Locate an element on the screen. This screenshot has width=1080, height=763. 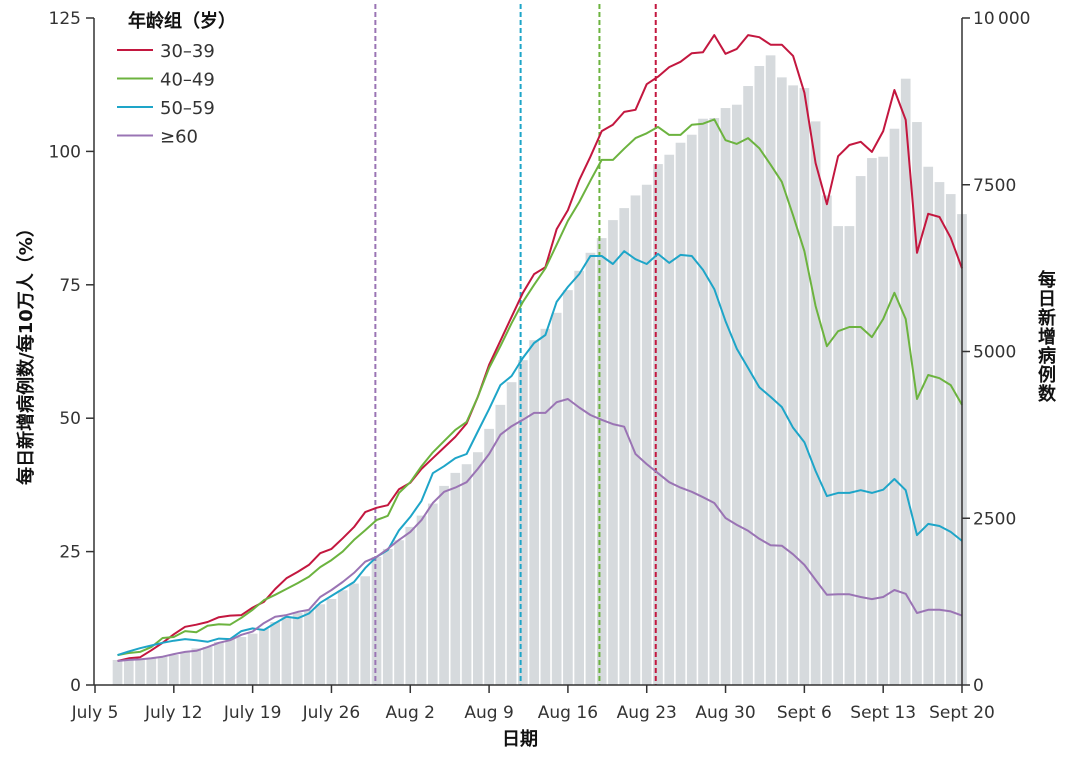
x-tick-label: July 19 is located at coordinates (252, 713).